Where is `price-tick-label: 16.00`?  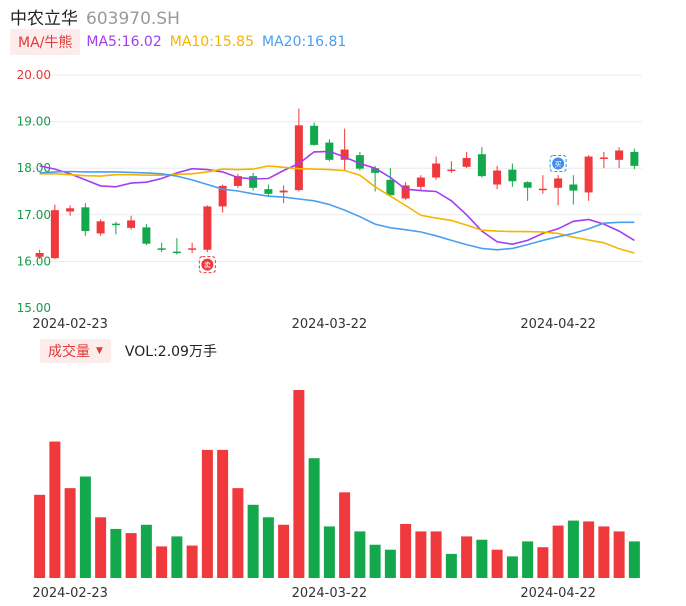
price-tick-label: 16.00 is located at coordinates (34, 261).